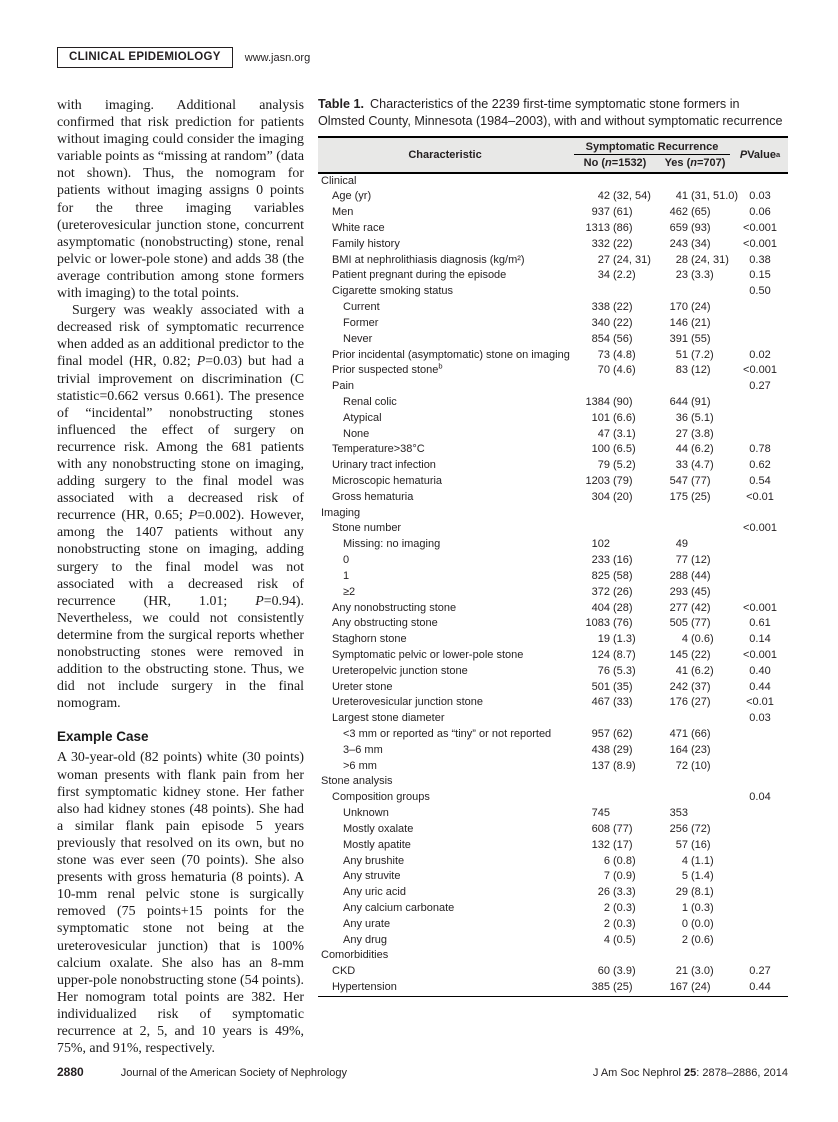 The image size is (838, 1122). Describe the element at coordinates (367, 923) in the screenshot. I see `characteristic-cell: Any urate` at that location.